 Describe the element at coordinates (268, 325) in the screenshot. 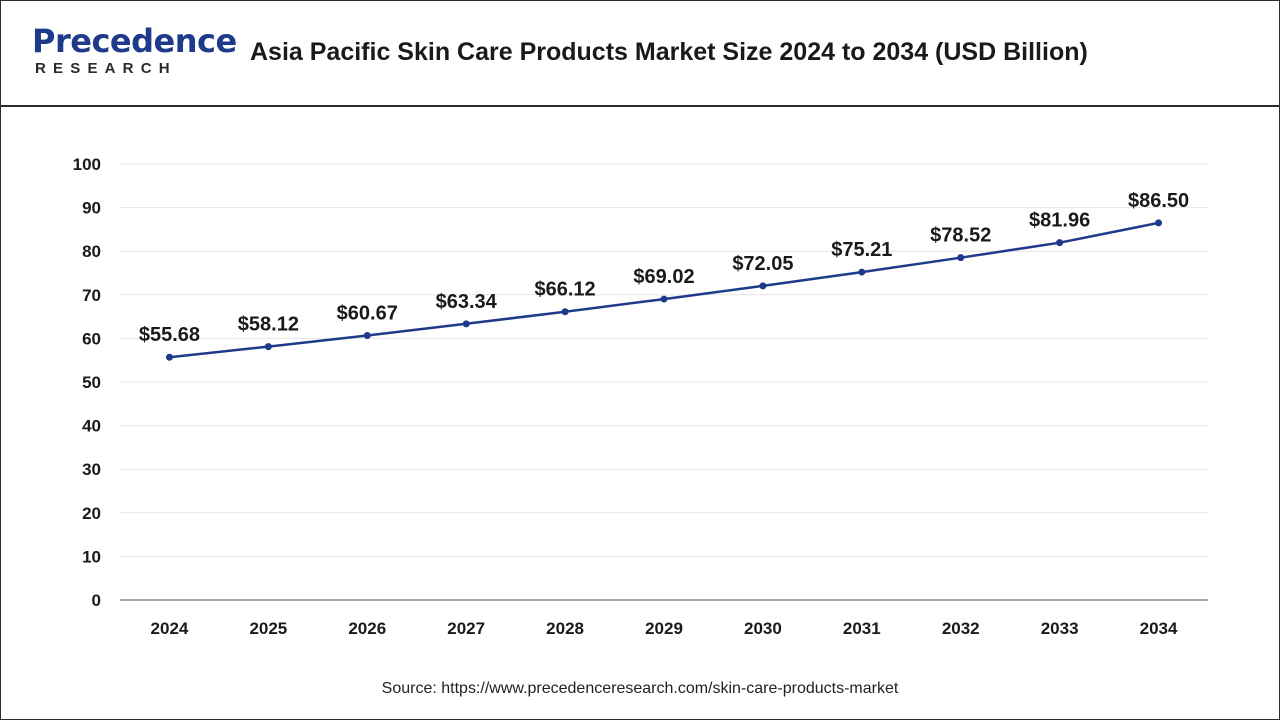

I see `data-label: $58.12` at that location.